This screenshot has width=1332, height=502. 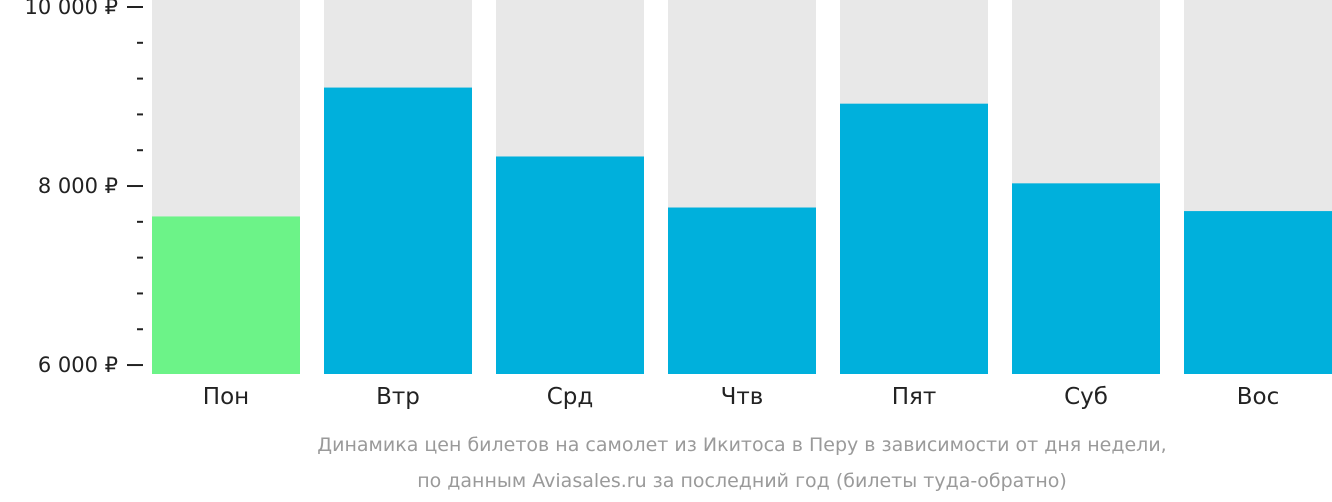 What do you see at coordinates (1258, 397) in the screenshot?
I see `x-tick-label: Вос` at bounding box center [1258, 397].